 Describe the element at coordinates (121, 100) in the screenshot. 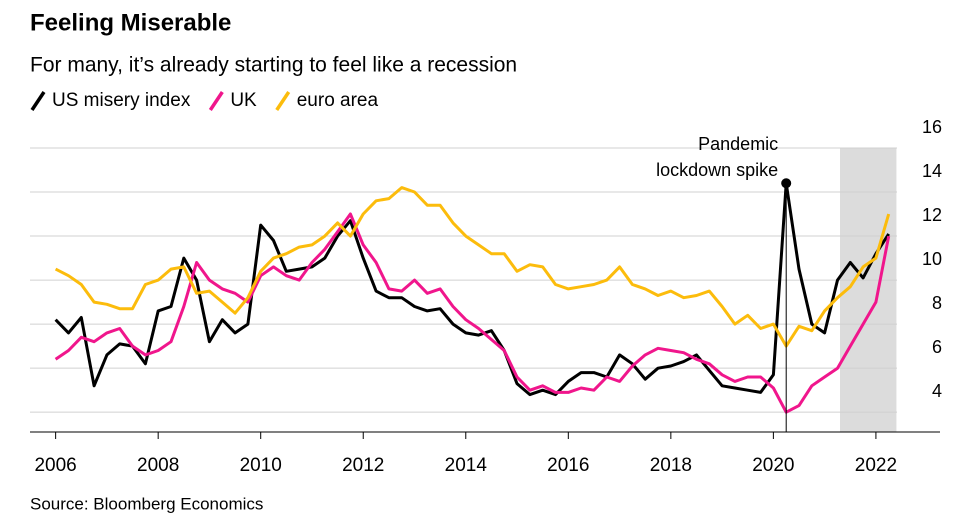

I see `legend-label: US misery index` at that location.